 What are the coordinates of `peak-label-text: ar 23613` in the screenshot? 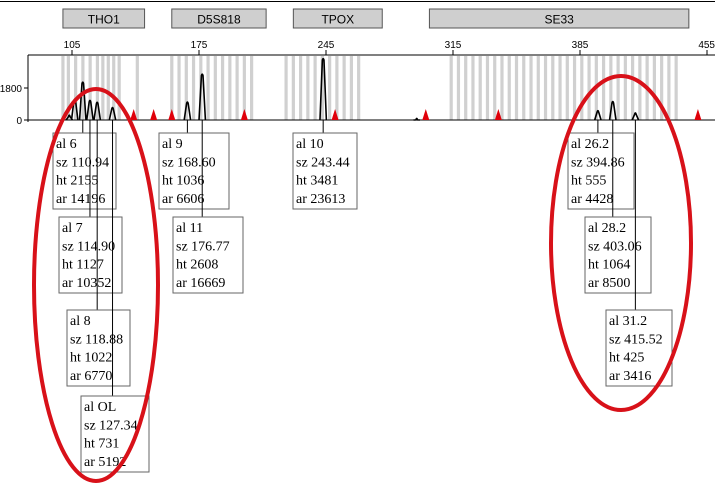 It's located at (320, 199).